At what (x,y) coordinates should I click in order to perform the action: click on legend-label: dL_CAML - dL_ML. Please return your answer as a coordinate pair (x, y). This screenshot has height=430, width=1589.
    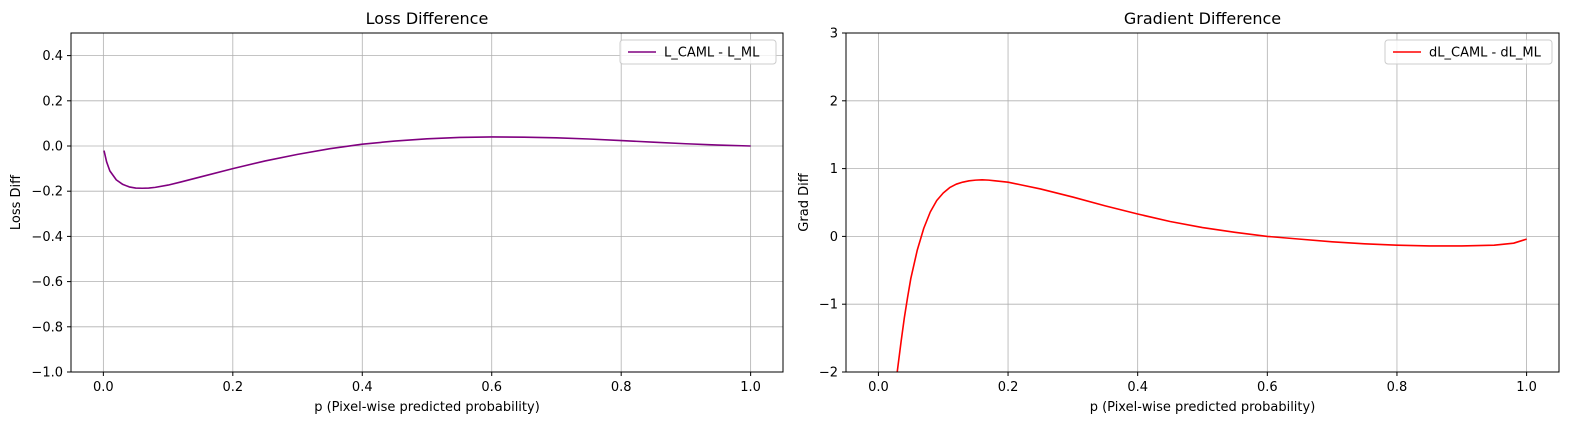
    Looking at the image, I should click on (1485, 53).